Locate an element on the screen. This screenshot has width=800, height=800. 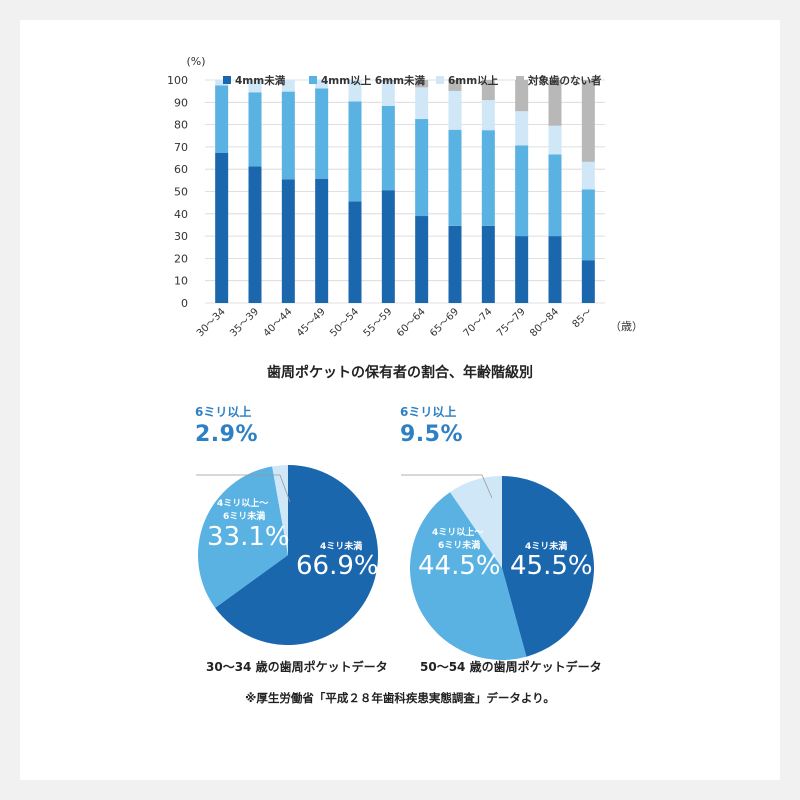
y-tick-label: 60 is located at coordinates (181, 169).